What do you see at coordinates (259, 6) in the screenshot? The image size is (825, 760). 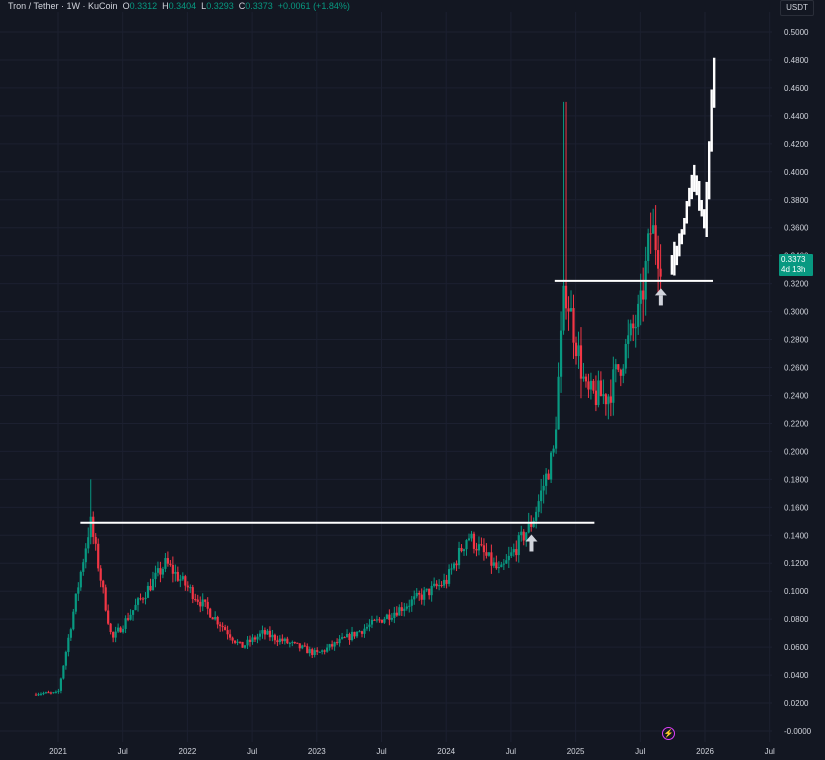 I see `close-value: 0.3373` at bounding box center [259, 6].